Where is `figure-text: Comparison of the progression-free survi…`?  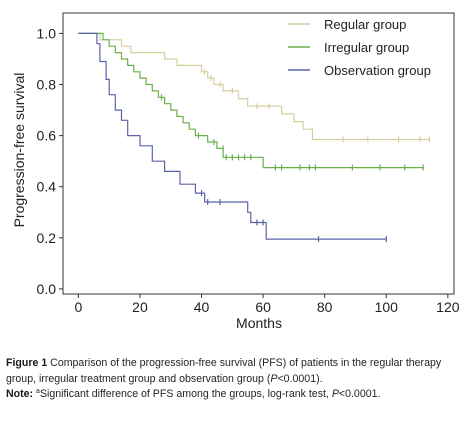
figure-text: Comparison of the progression-free survi… is located at coordinates (224, 371).